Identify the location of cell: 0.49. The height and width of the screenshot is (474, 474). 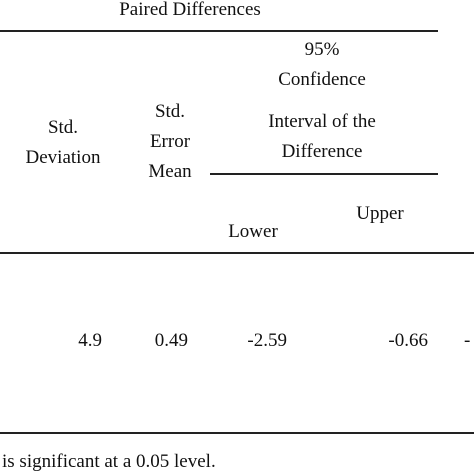
(171, 340).